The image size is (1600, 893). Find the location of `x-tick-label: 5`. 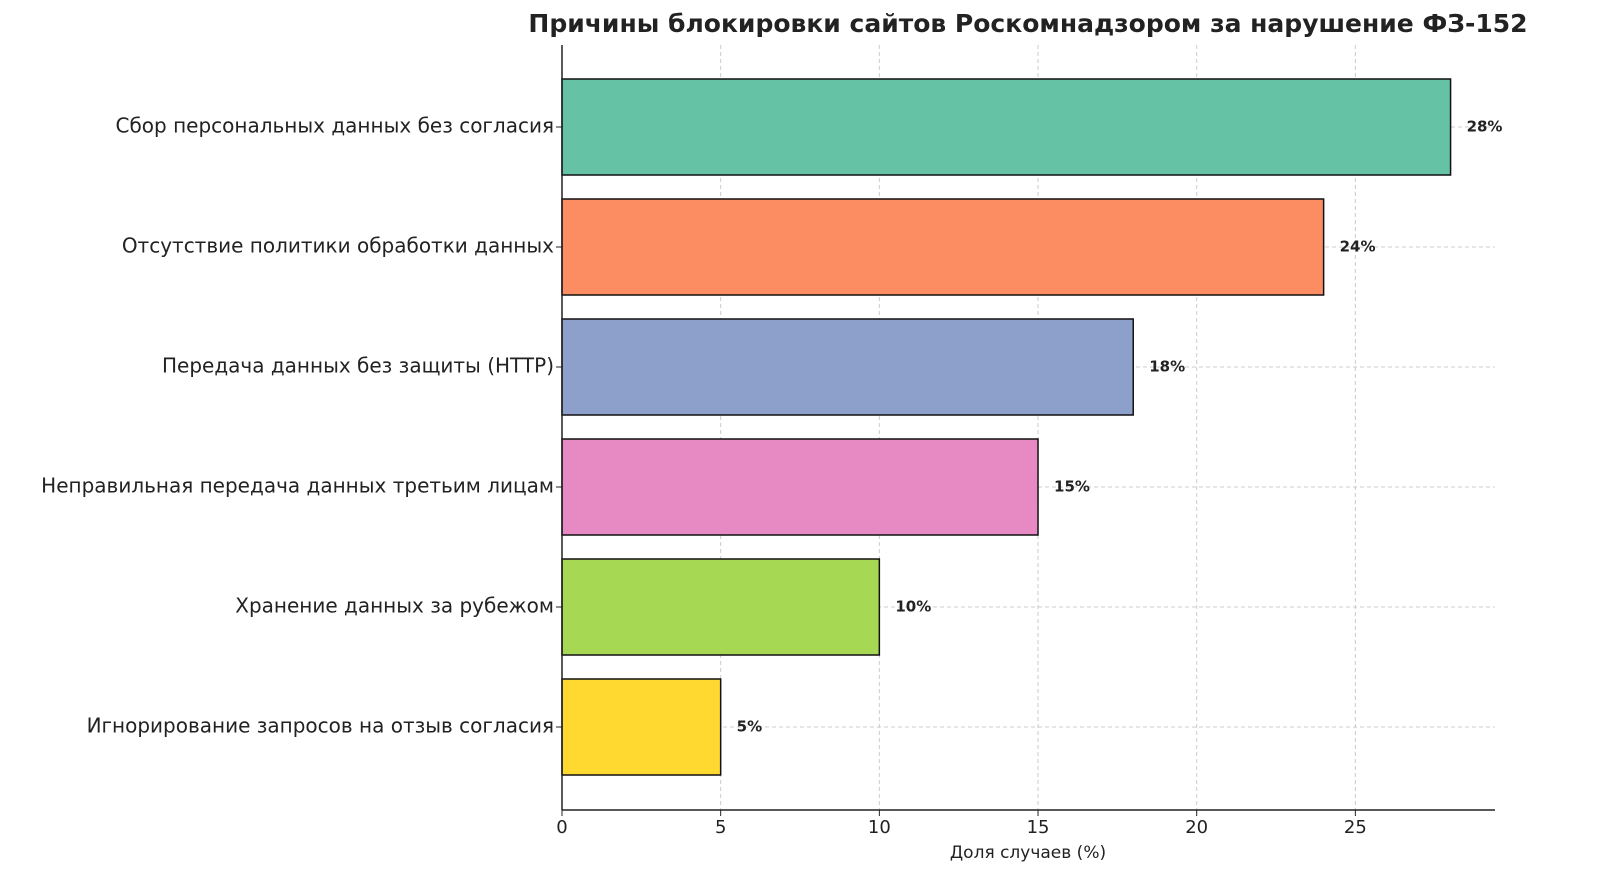

x-tick-label: 5 is located at coordinates (720, 827).